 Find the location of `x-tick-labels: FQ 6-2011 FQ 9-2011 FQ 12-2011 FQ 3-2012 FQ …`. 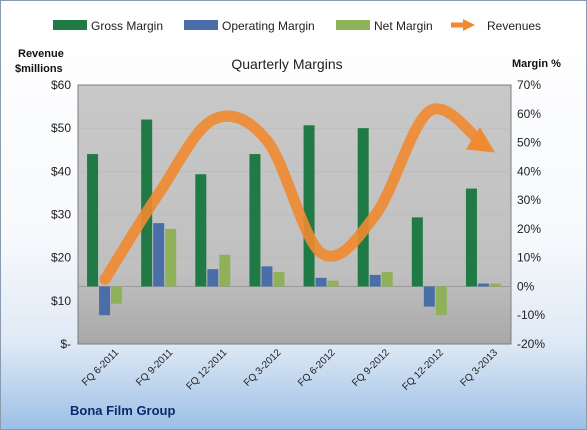

x-tick-labels: FQ 6-2011 FQ 9-2011 FQ 12-2011 FQ 3-2012 FQ … is located at coordinates (290, 370).